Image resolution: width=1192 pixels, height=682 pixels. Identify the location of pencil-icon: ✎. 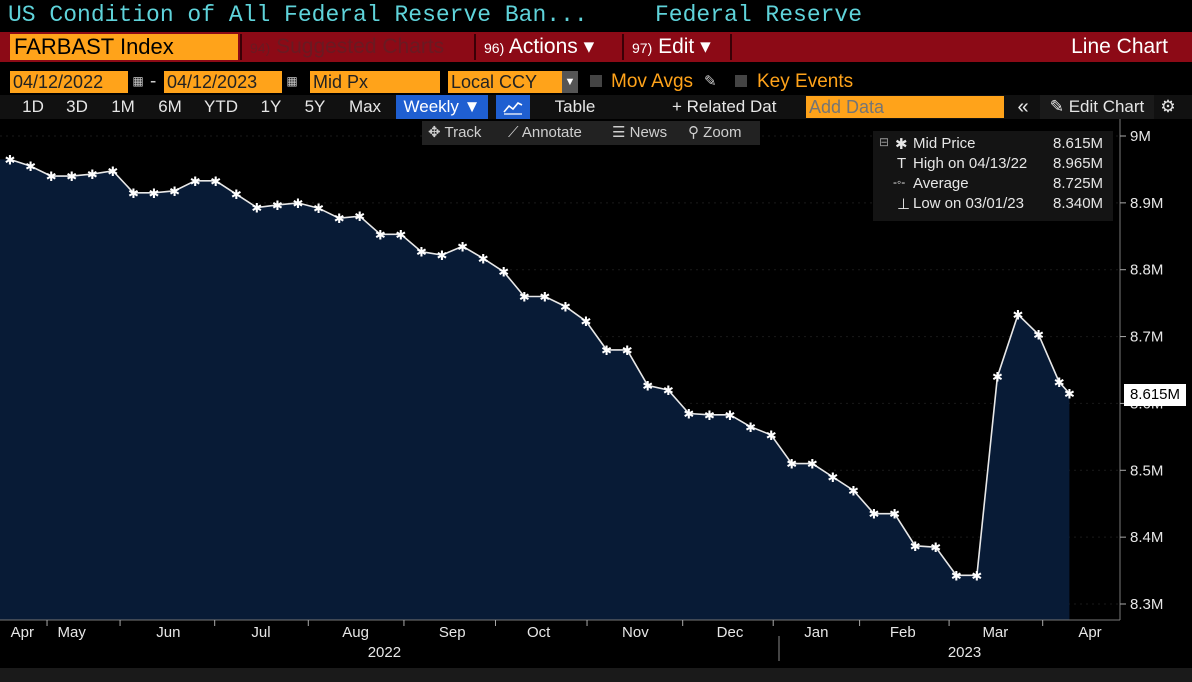
(710, 81).